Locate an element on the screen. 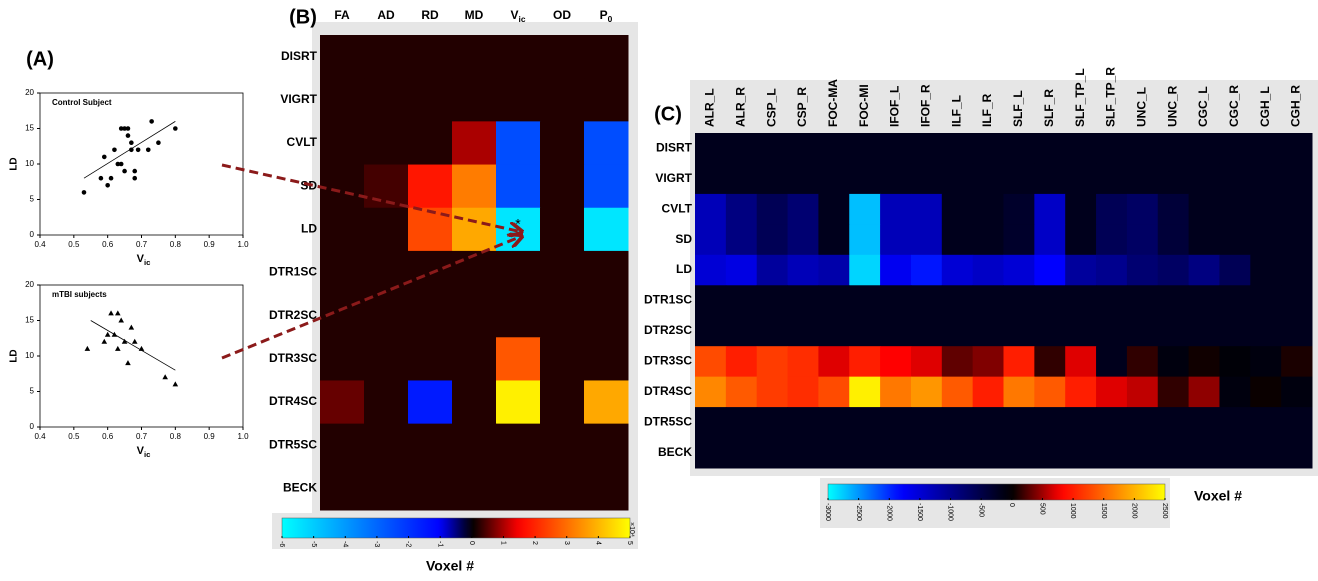  column-label: SLF_R is located at coordinates (1049, 108).